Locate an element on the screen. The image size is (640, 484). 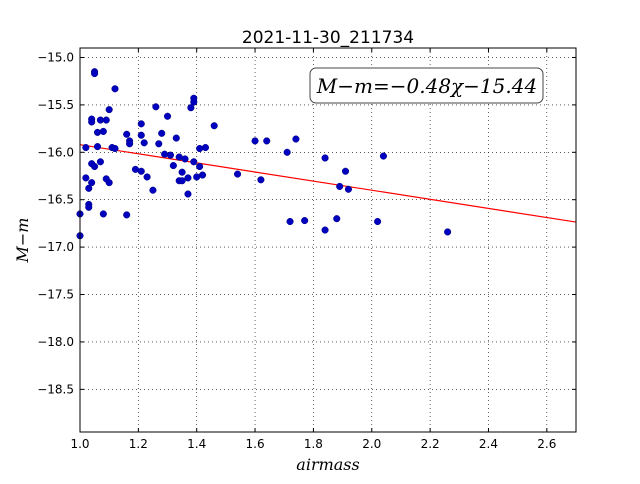
y-axis-label: M−m is located at coordinates (22, 241).